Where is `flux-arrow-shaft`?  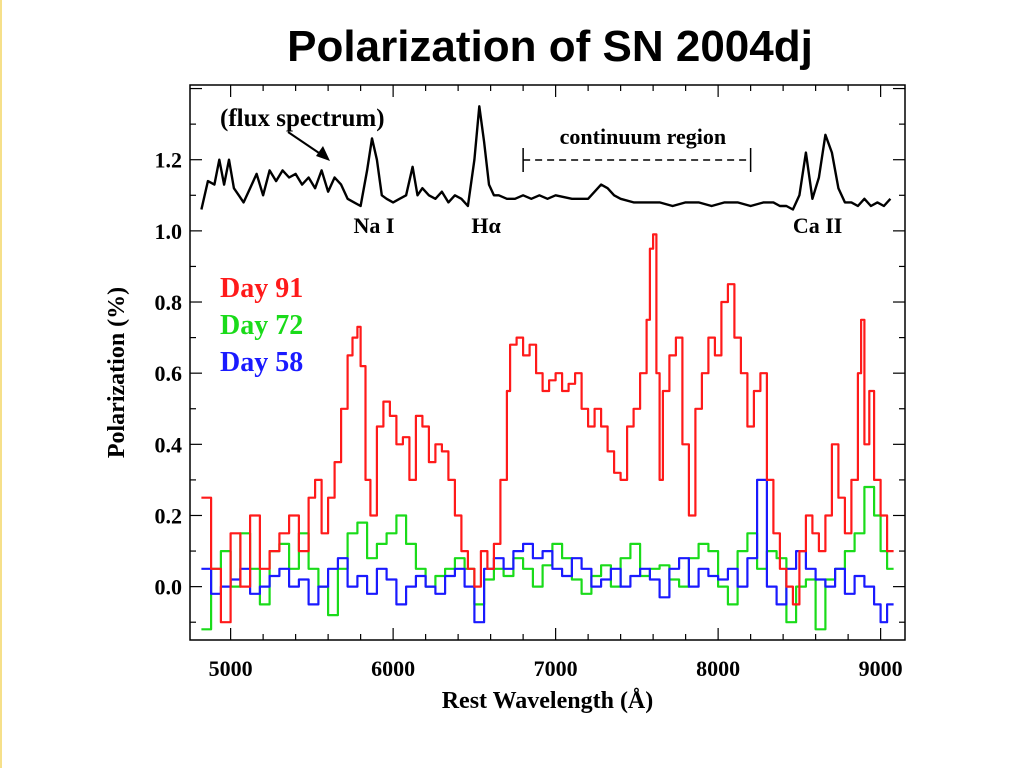
flux-arrow-shaft is located at coordinates (305, 143).